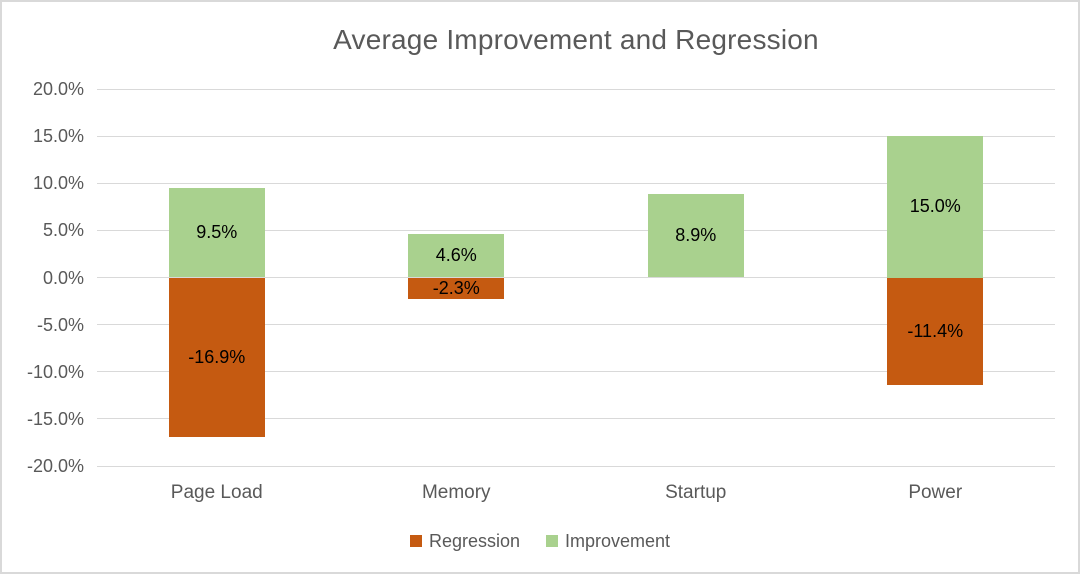 This screenshot has width=1080, height=574. Describe the element at coordinates (60, 324) in the screenshot. I see `y-tick-label: -5.0%` at that location.